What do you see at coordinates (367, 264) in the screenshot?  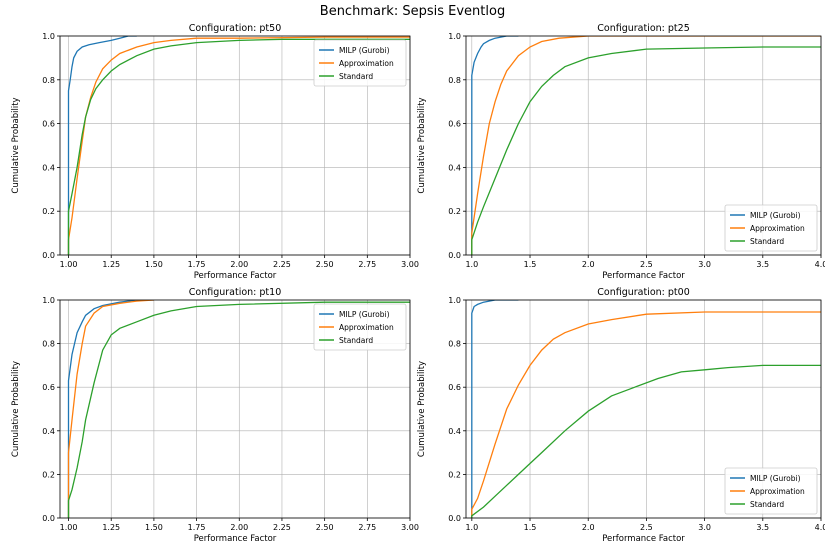 I see `x-tick-label: 2.75` at bounding box center [367, 264].